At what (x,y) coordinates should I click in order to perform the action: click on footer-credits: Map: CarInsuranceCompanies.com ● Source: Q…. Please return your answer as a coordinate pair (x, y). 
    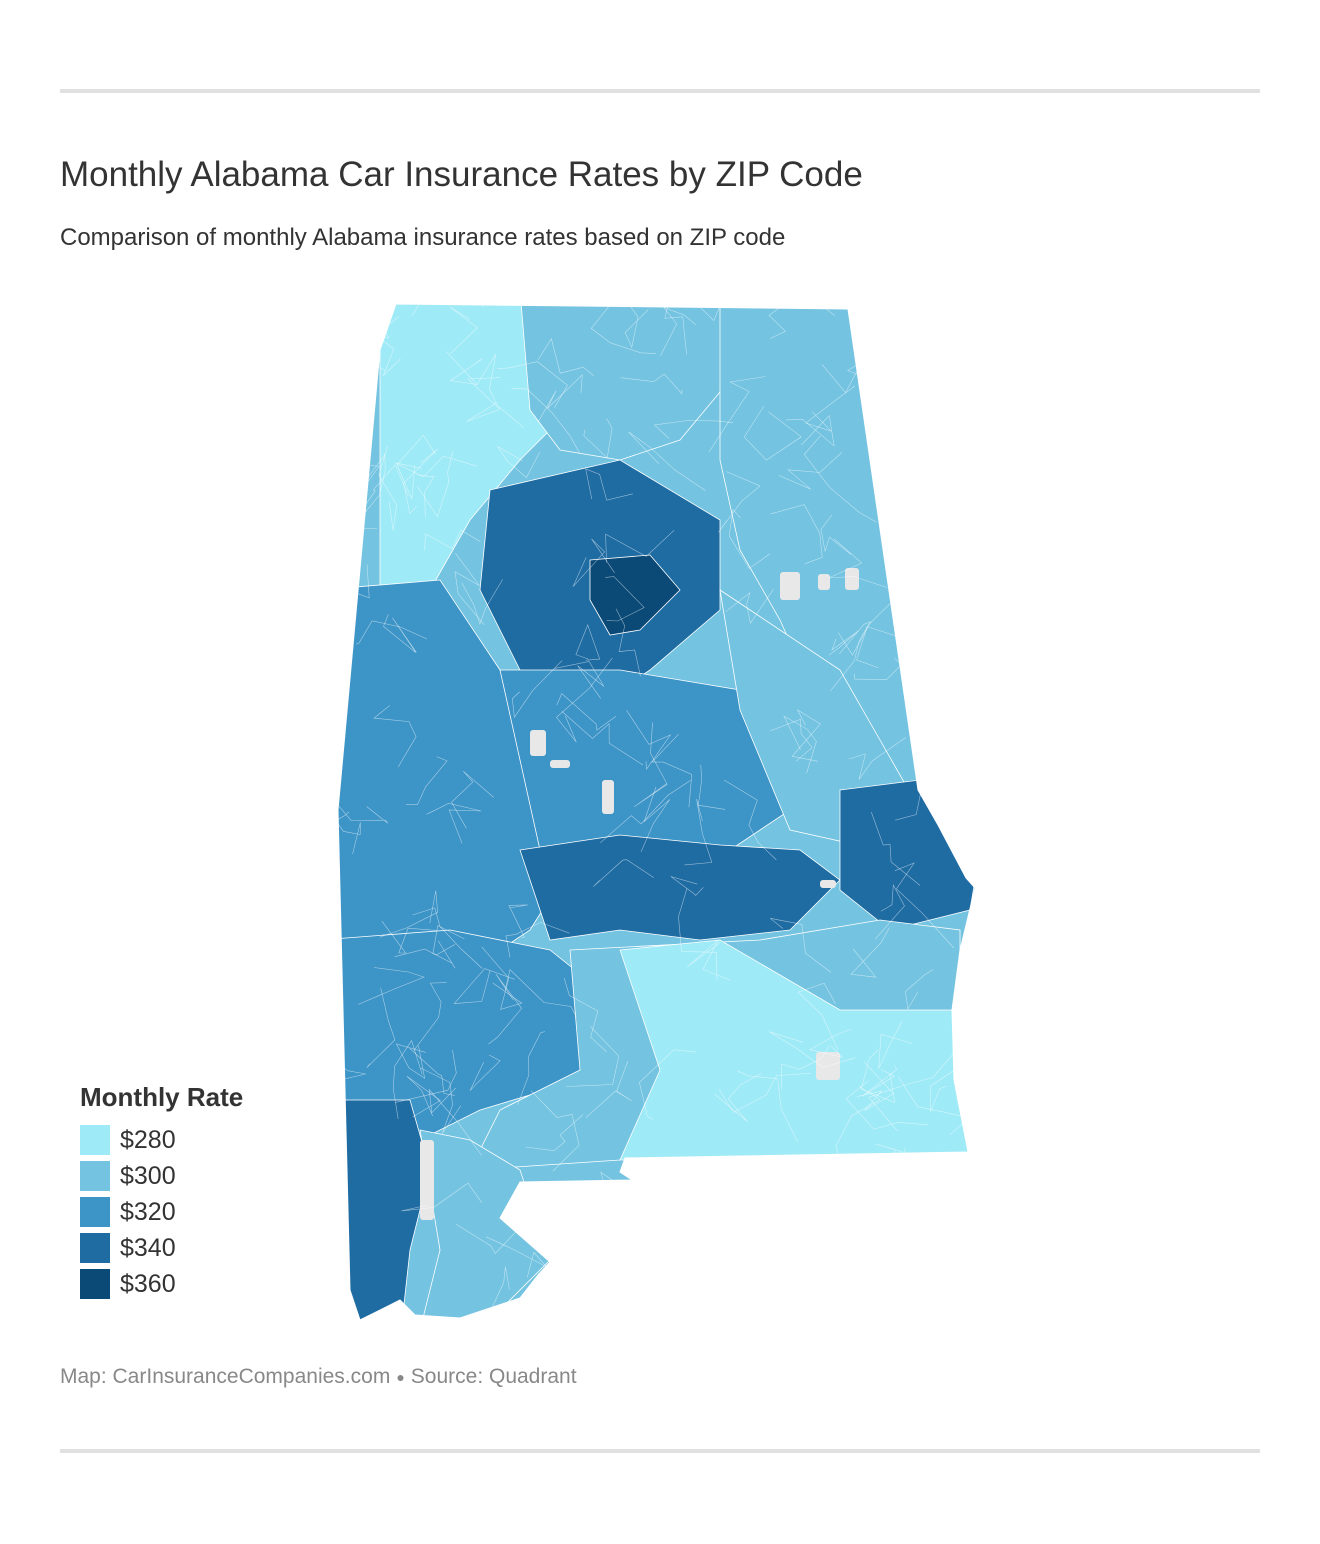
    Looking at the image, I should click on (318, 1377).